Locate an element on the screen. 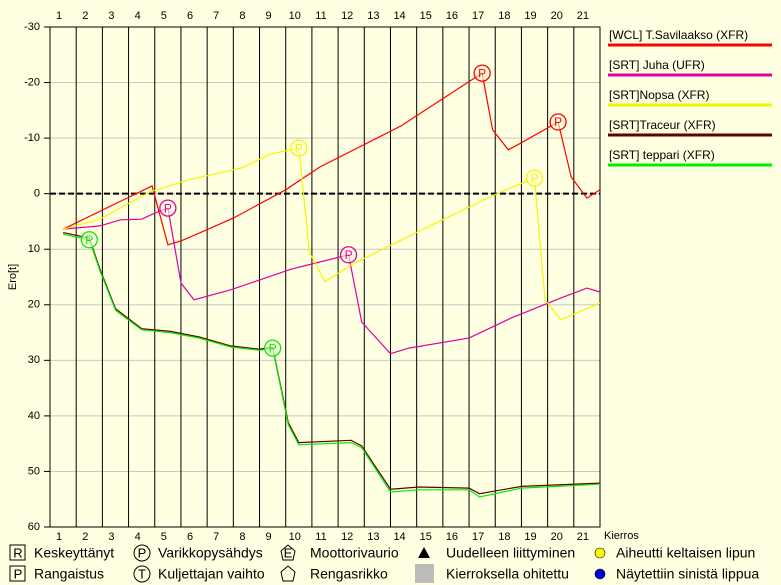  x-tick-label: 18 is located at coordinates (504, 537).